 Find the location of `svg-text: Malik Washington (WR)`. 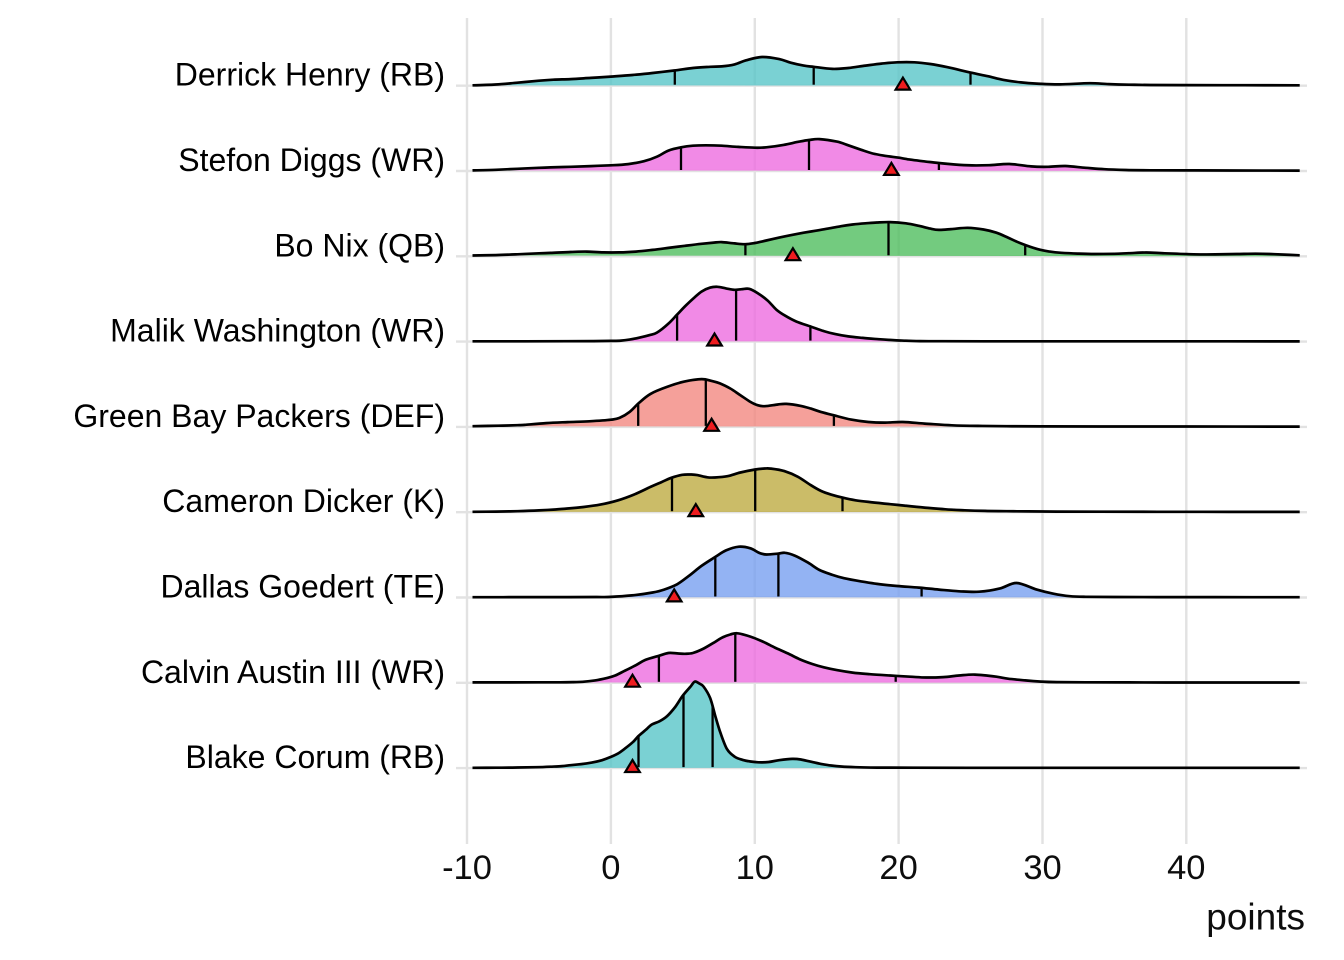

svg-text: Malik Washington (WR) is located at coordinates (277, 331).